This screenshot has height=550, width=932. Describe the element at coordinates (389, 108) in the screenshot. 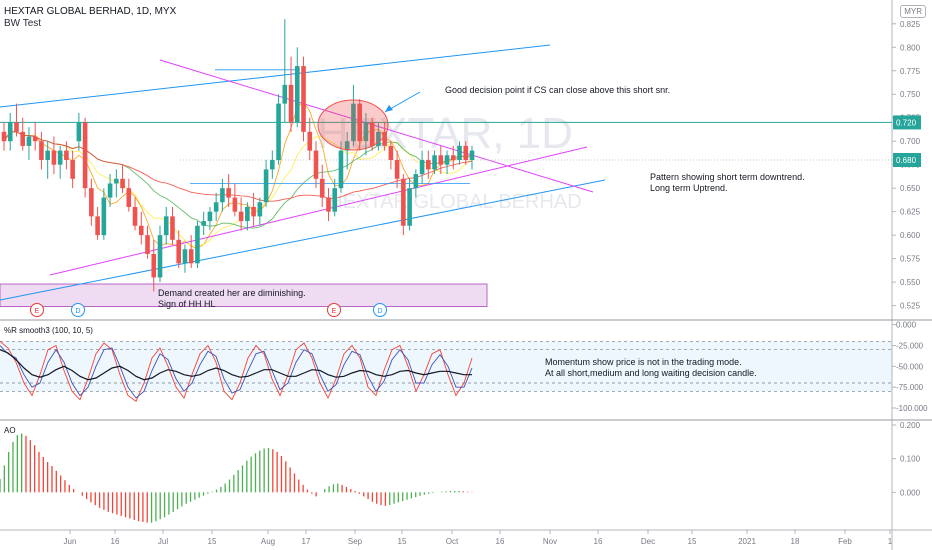

I see `arrow-head` at that location.